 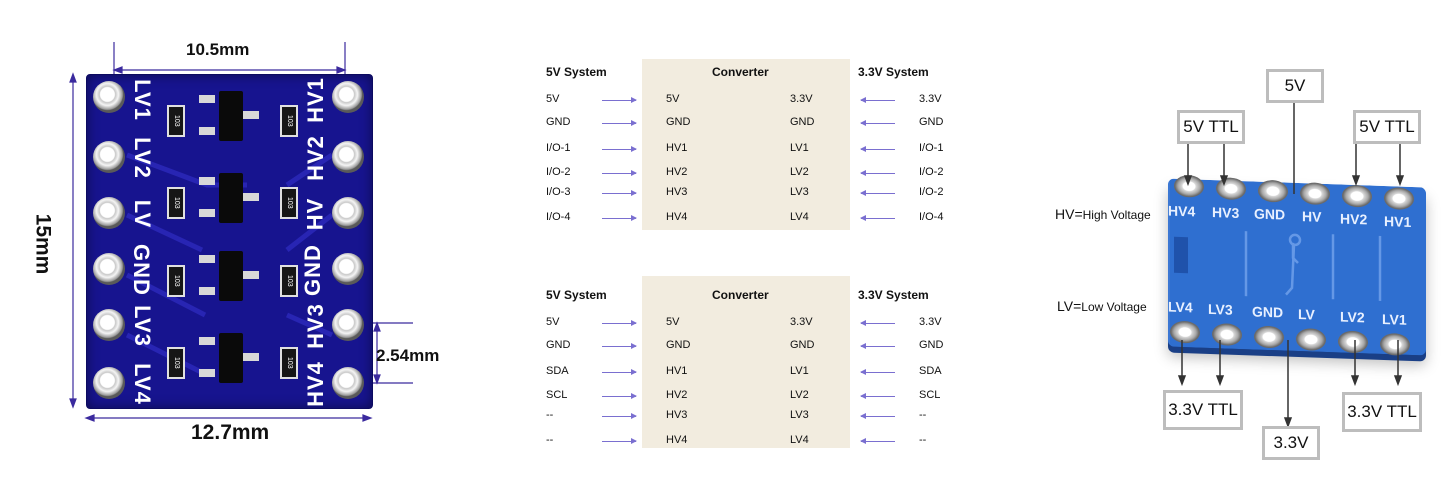 What do you see at coordinates (315, 326) in the screenshot?
I see `pin-label-hv3: HV3` at bounding box center [315, 326].